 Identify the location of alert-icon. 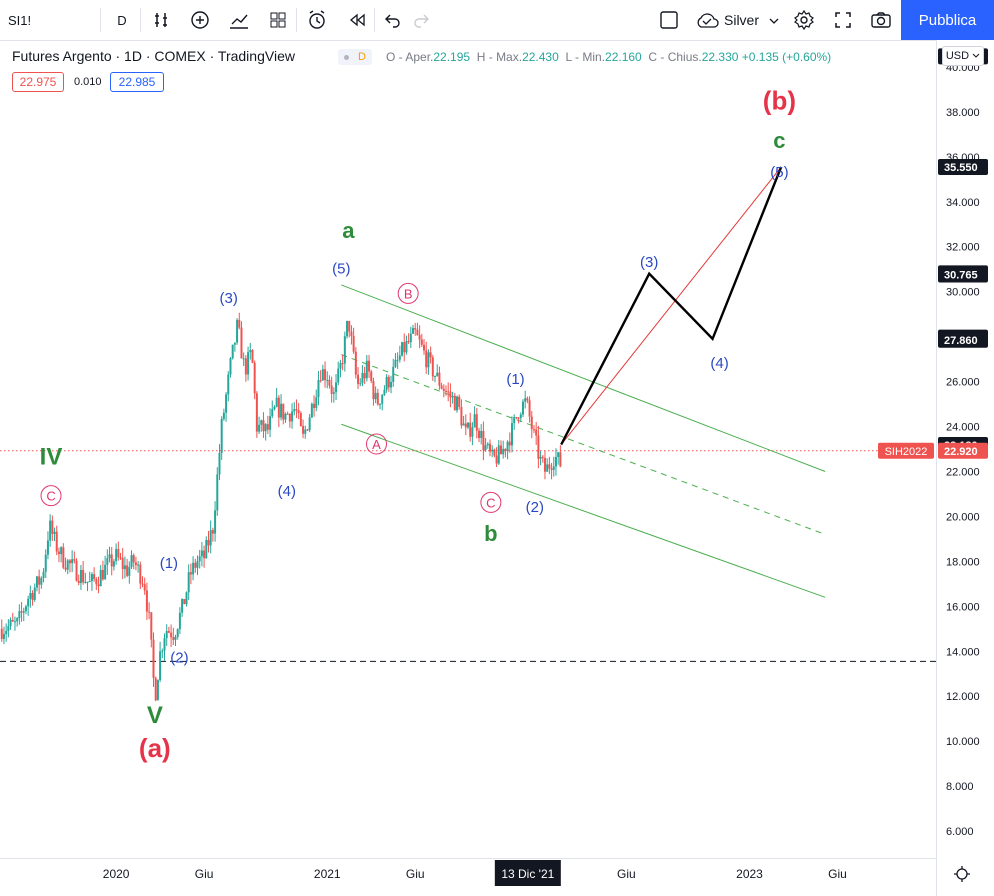
(317, 20).